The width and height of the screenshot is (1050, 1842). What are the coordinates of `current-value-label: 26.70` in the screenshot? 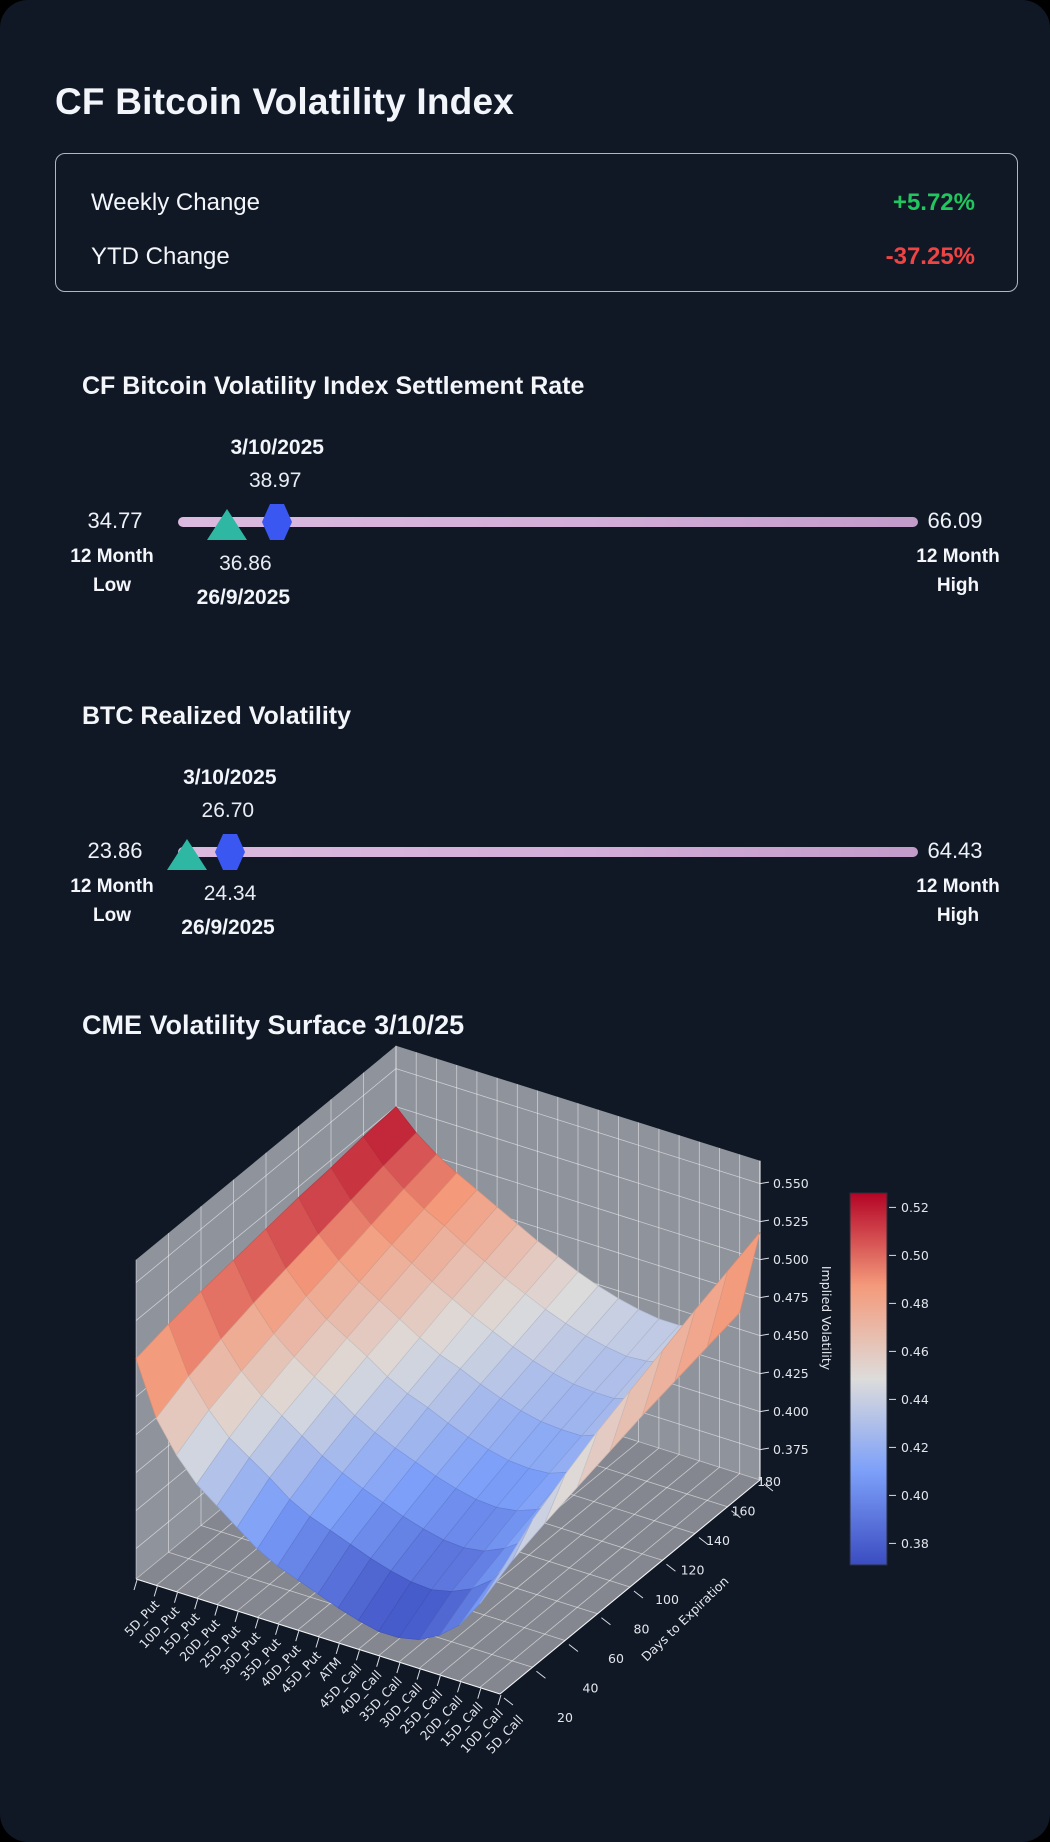 It's located at (228, 810).